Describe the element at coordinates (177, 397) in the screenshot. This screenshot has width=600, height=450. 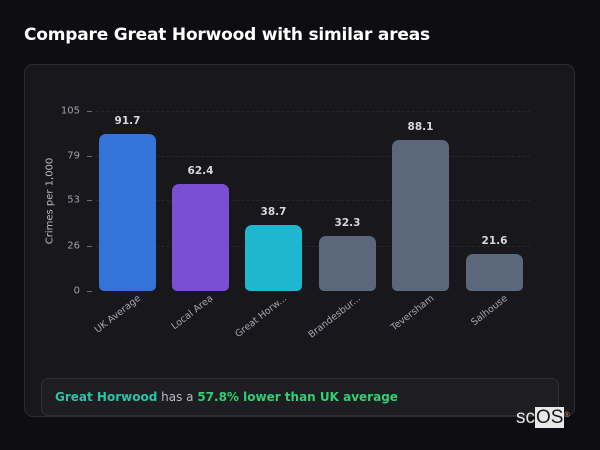
I see `insight-text: has a` at that location.